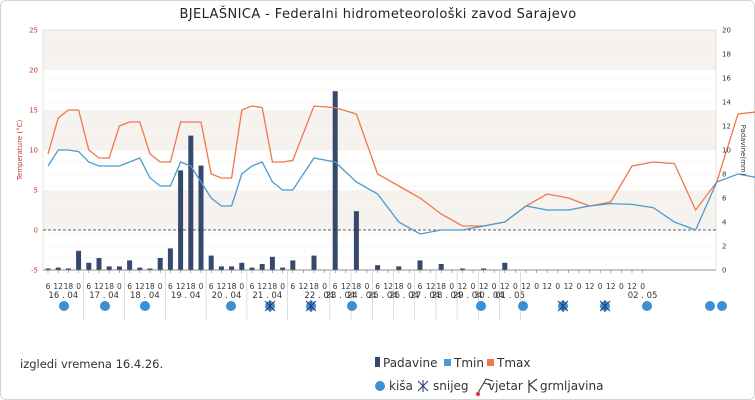 The height and width of the screenshot is (400, 755). What do you see at coordinates (724, 175) in the screenshot?
I see `right-tick-label: 8` at bounding box center [724, 175].